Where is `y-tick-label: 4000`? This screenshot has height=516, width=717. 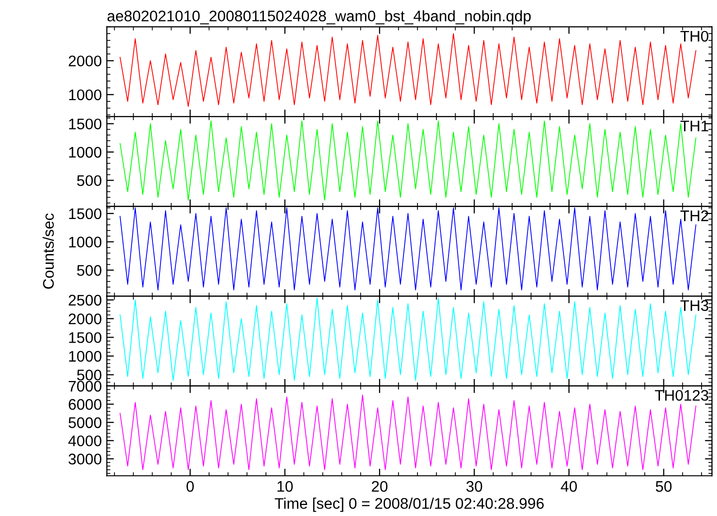 y-tick-label: 4000 is located at coordinates (85, 440).